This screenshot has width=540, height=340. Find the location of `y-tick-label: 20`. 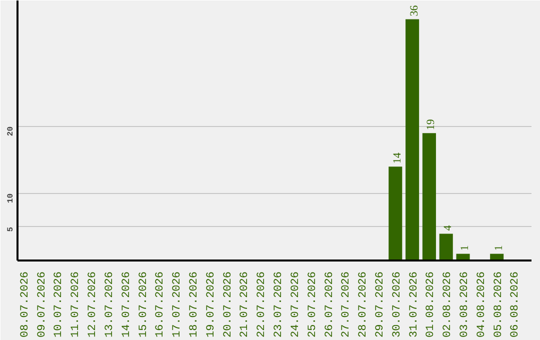

y-tick-label: 20 is located at coordinates (11, 131).